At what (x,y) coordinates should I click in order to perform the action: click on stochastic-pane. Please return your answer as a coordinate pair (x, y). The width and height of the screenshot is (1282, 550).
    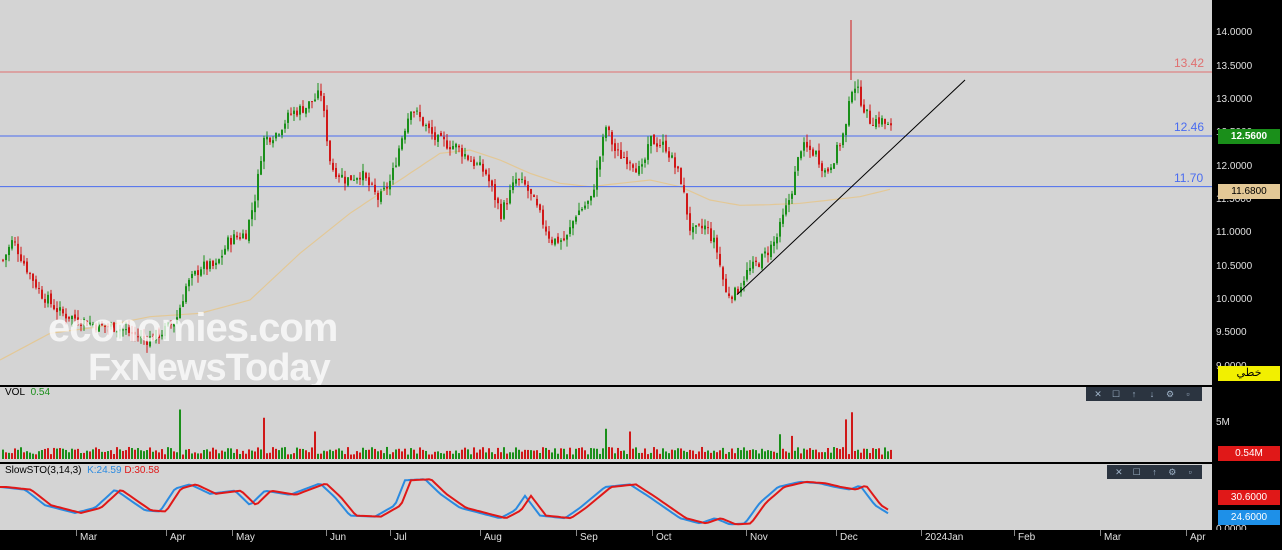
    Looking at the image, I should click on (606, 497).